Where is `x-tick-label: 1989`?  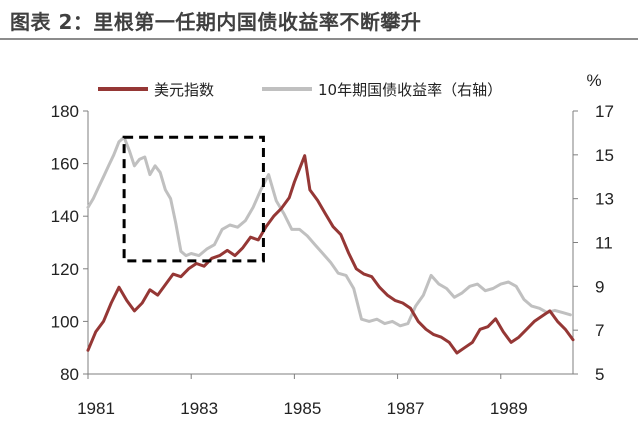
x-tick-label: 1989 is located at coordinates (509, 408).